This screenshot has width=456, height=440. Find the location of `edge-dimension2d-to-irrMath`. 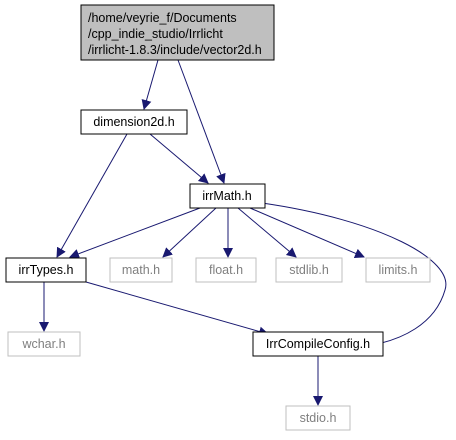

edge-dimension2d-to-irrMath is located at coordinates (179, 158).